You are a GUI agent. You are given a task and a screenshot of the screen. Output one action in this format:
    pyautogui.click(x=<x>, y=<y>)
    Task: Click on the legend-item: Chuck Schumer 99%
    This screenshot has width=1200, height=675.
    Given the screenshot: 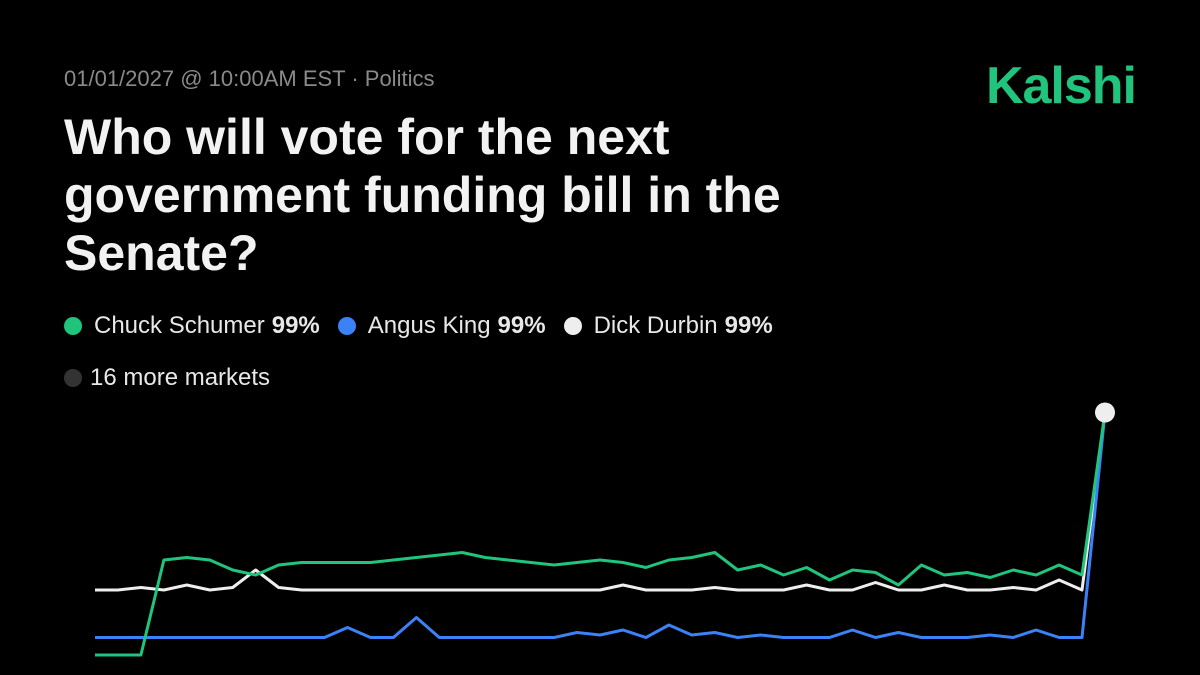 What is the action you would take?
    pyautogui.click(x=192, y=326)
    